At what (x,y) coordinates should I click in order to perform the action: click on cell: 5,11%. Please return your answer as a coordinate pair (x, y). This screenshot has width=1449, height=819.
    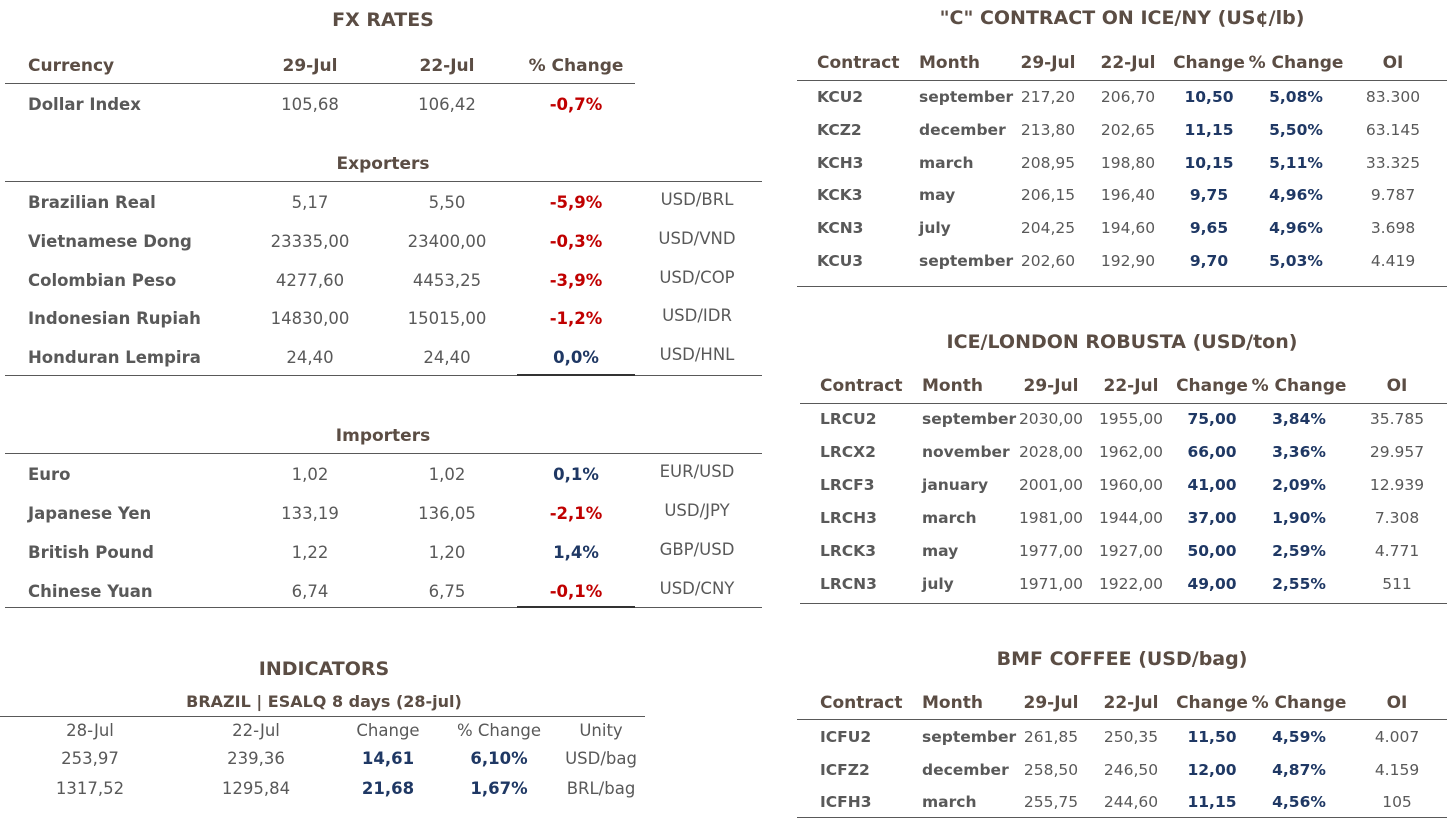
    Looking at the image, I should click on (1296, 162).